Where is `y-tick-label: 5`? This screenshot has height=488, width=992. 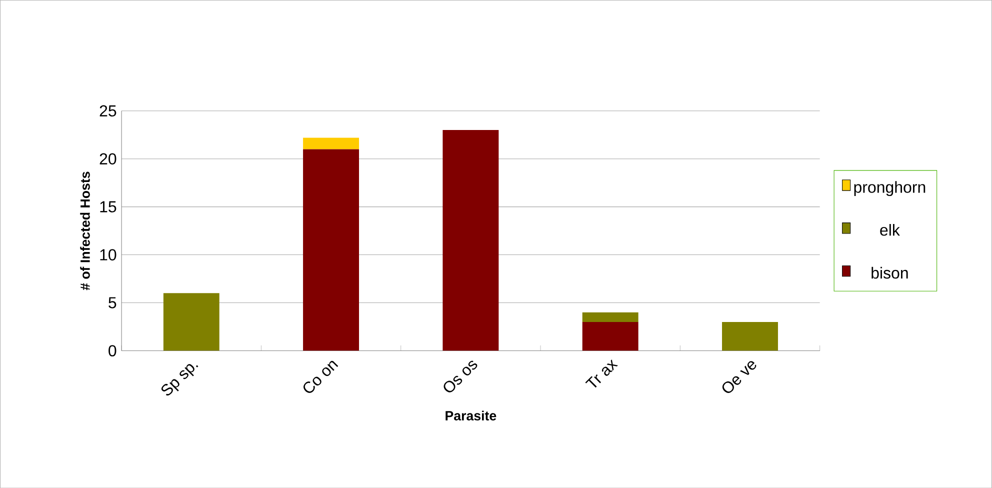
y-tick-label: 5 is located at coordinates (112, 302).